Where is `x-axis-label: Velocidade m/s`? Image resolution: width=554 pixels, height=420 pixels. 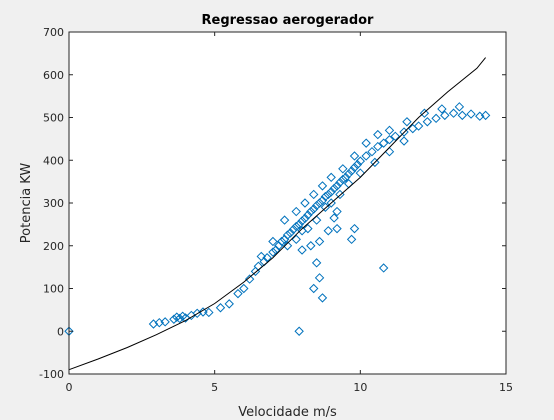
x-axis-label: Velocidade m/s is located at coordinates (287, 412).